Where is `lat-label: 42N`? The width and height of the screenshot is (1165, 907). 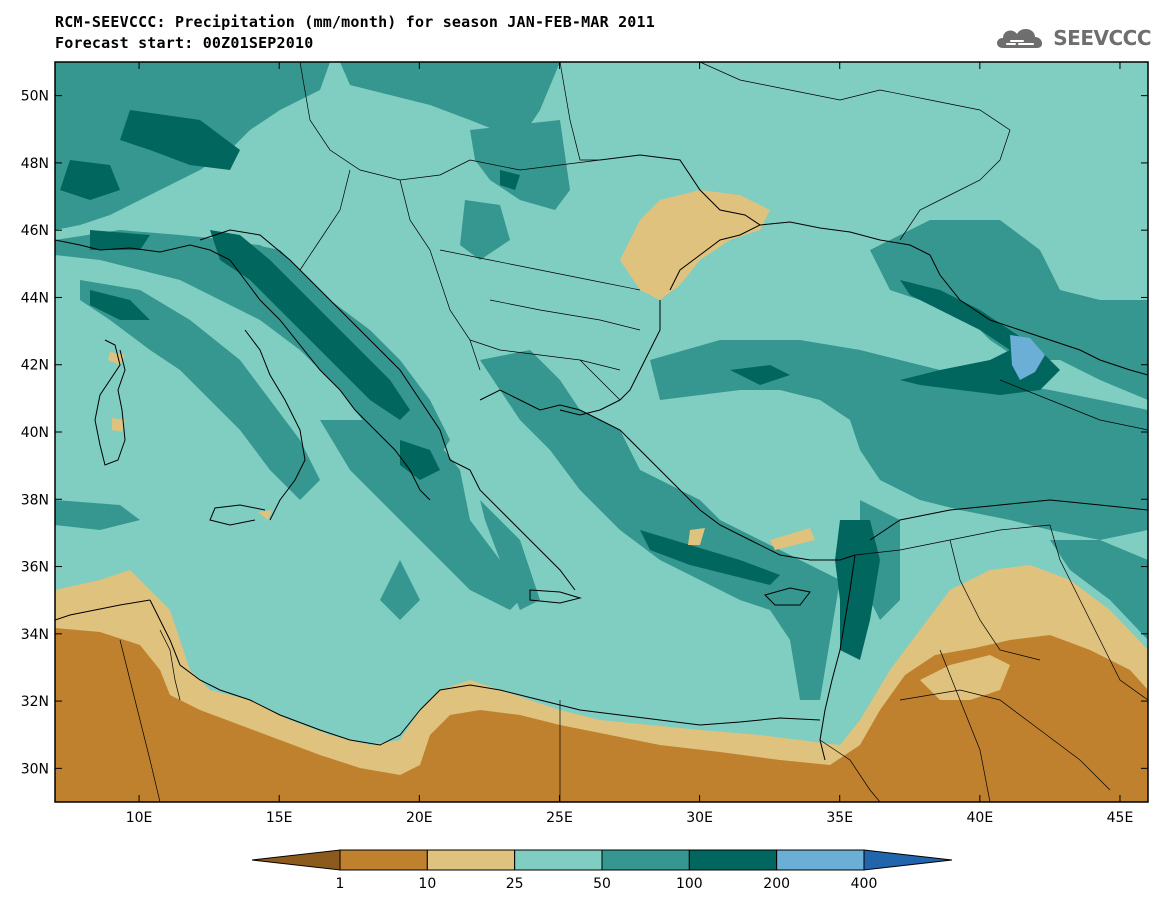 lat-label: 42N is located at coordinates (35, 366).